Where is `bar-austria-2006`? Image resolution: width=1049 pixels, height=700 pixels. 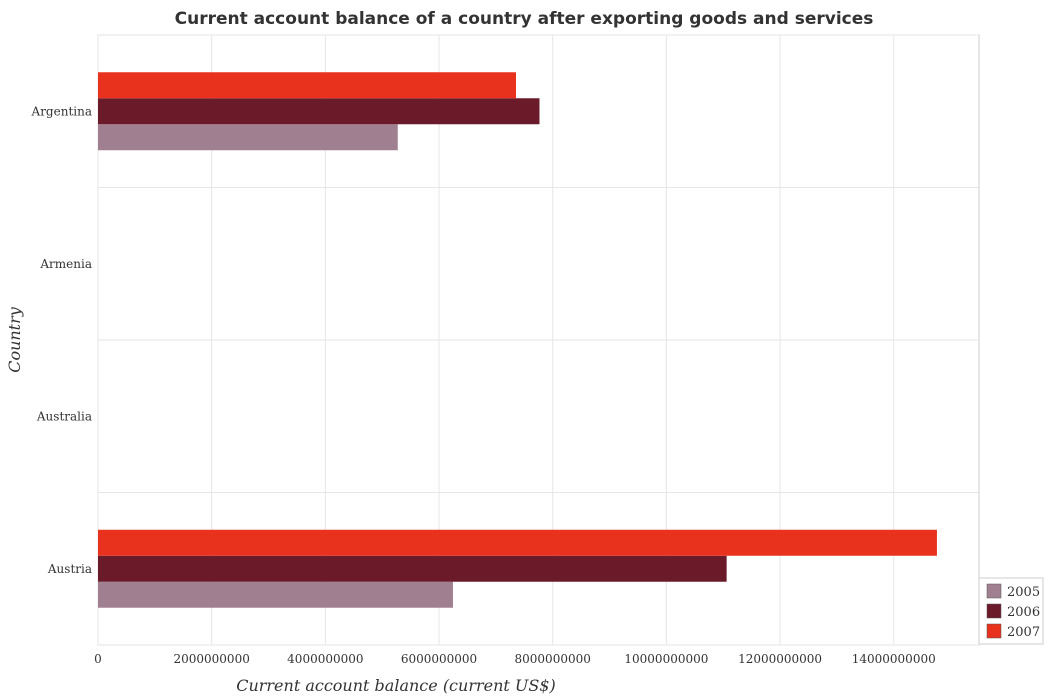 bar-austria-2006 is located at coordinates (412, 568).